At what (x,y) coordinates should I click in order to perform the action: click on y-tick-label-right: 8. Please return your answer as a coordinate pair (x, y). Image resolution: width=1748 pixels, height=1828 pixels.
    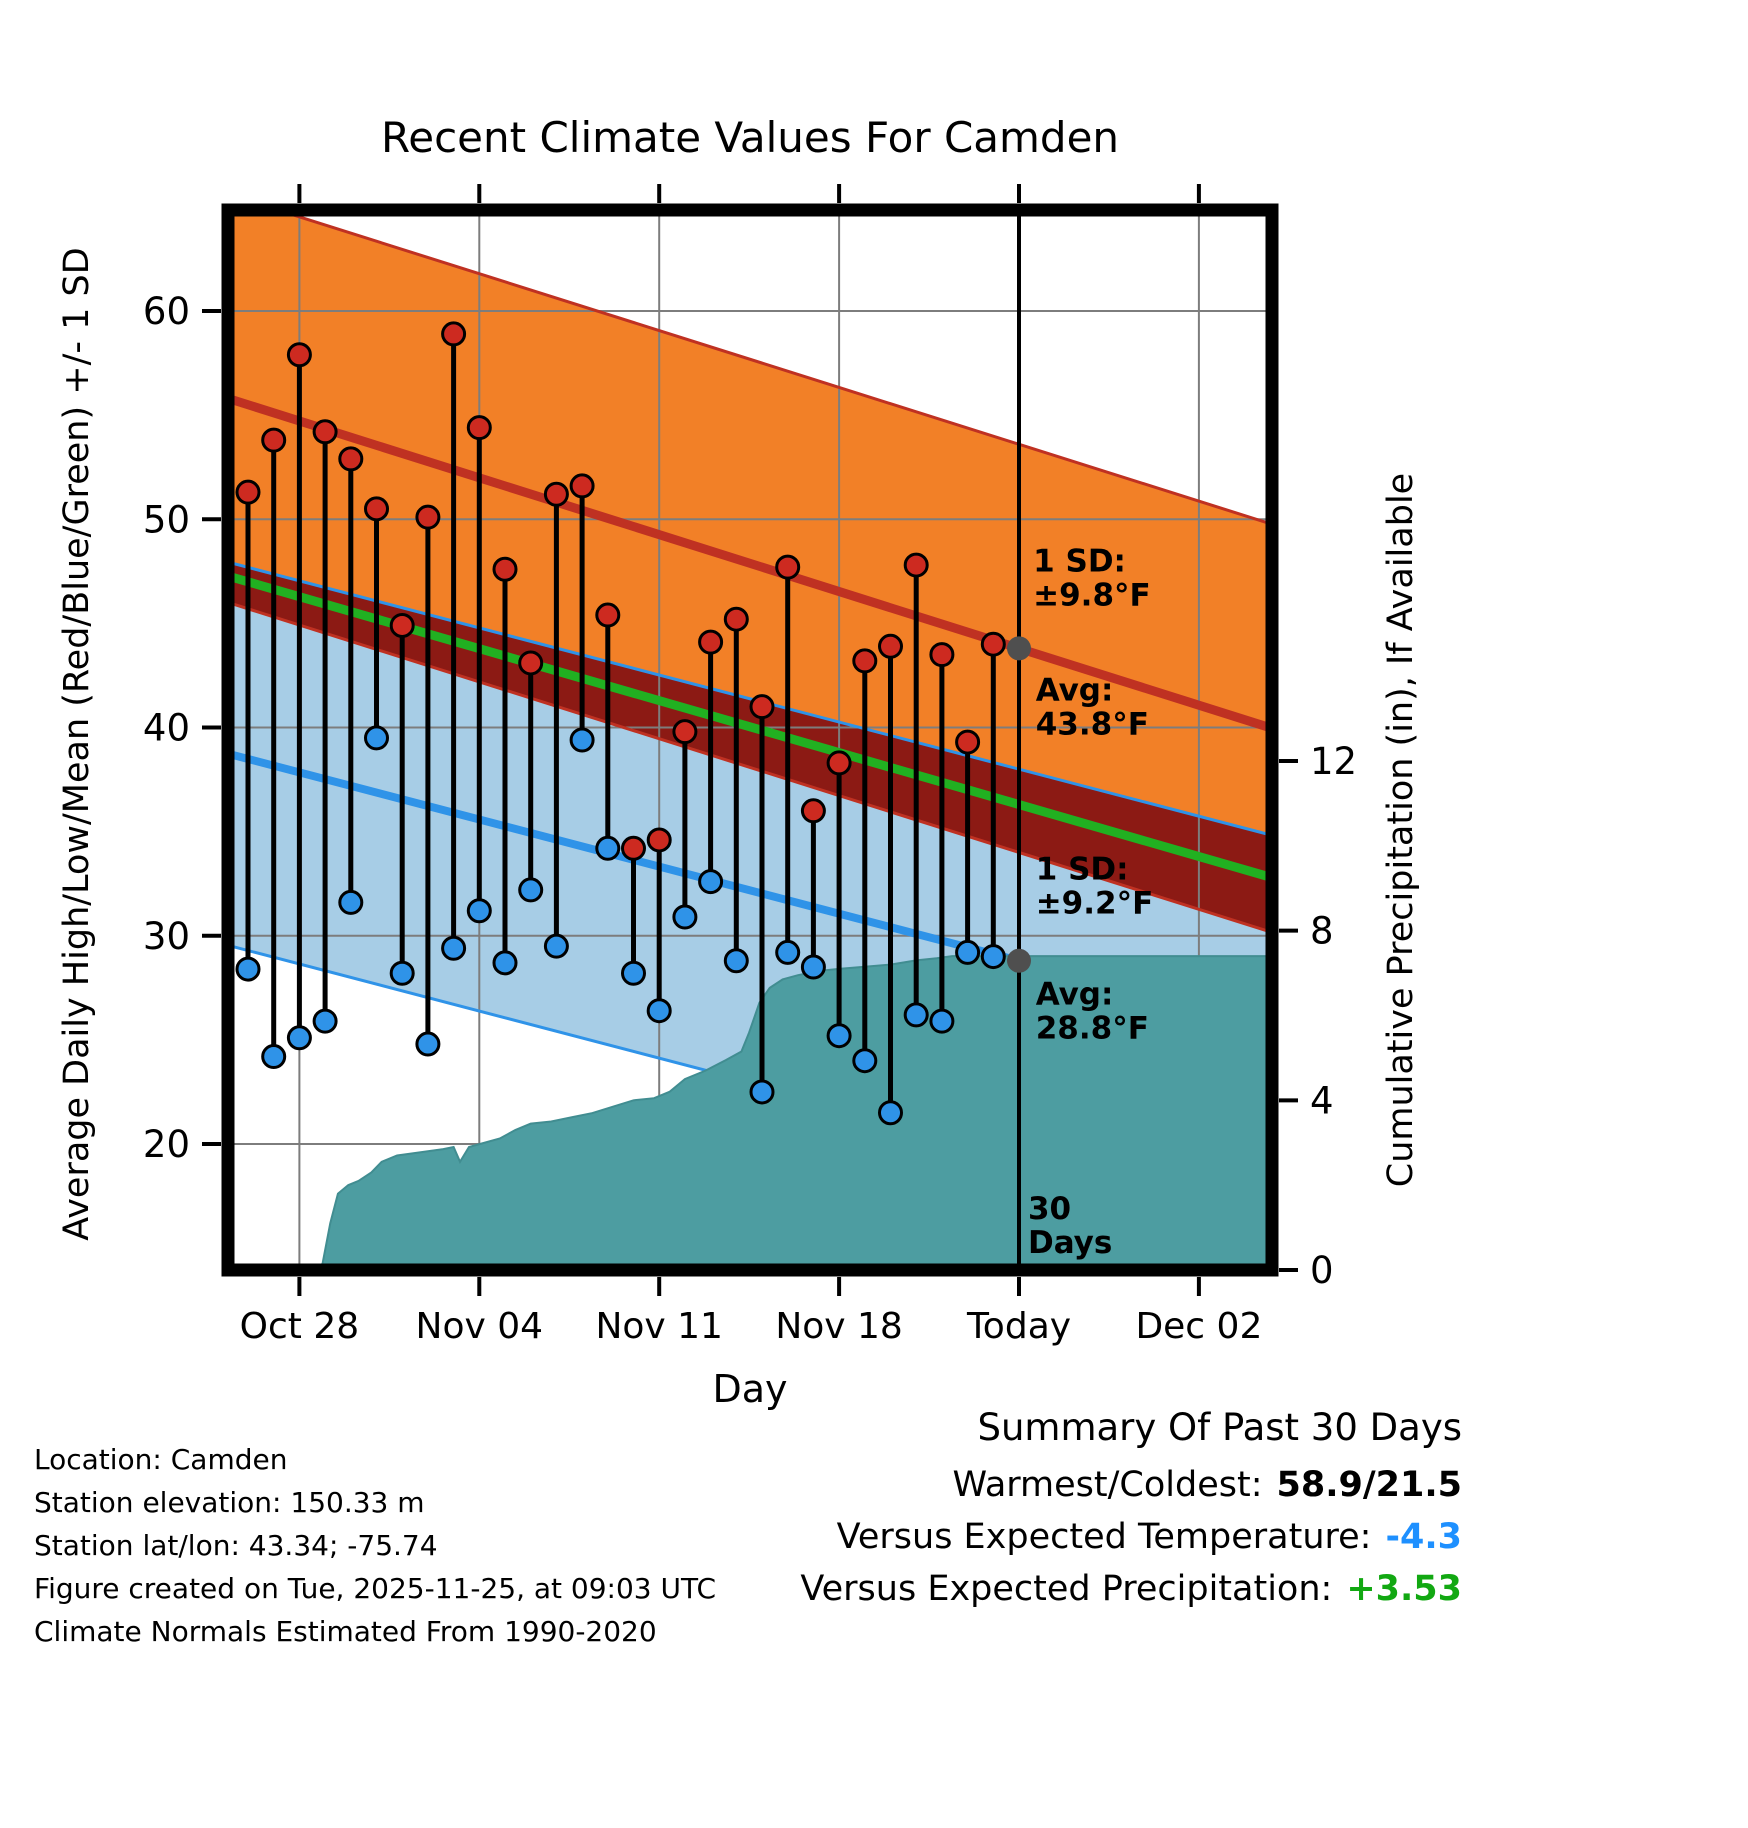
    Looking at the image, I should click on (1322, 931).